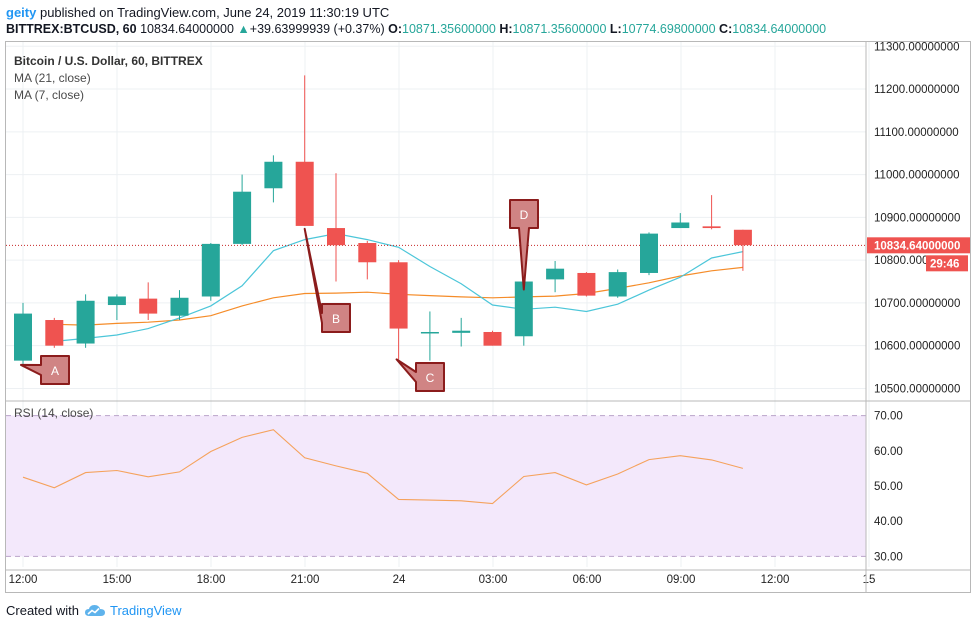 The width and height of the screenshot is (977, 628). I want to click on callout-label: A, so click(55, 371).